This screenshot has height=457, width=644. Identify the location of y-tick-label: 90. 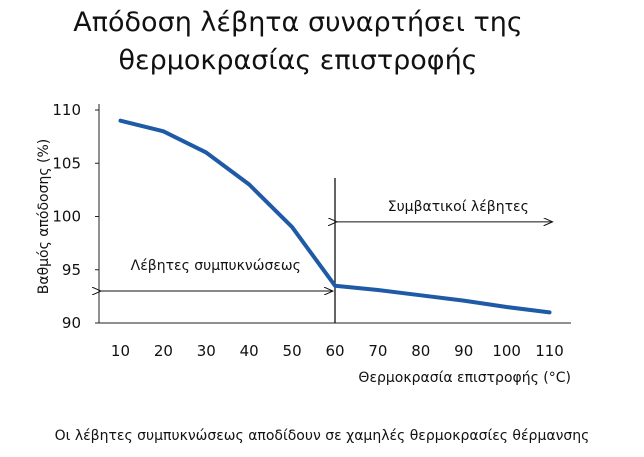
(71, 323).